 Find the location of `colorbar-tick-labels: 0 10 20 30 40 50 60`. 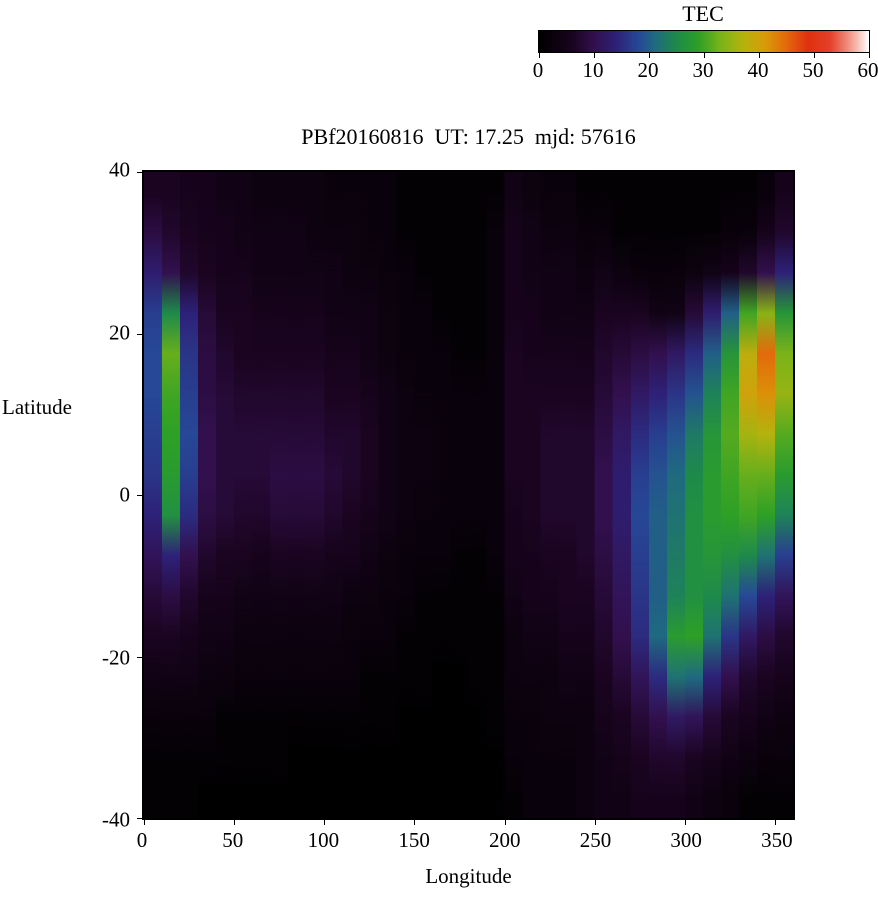

colorbar-tick-labels: 0 10 20 30 40 50 60 is located at coordinates (705, 71).